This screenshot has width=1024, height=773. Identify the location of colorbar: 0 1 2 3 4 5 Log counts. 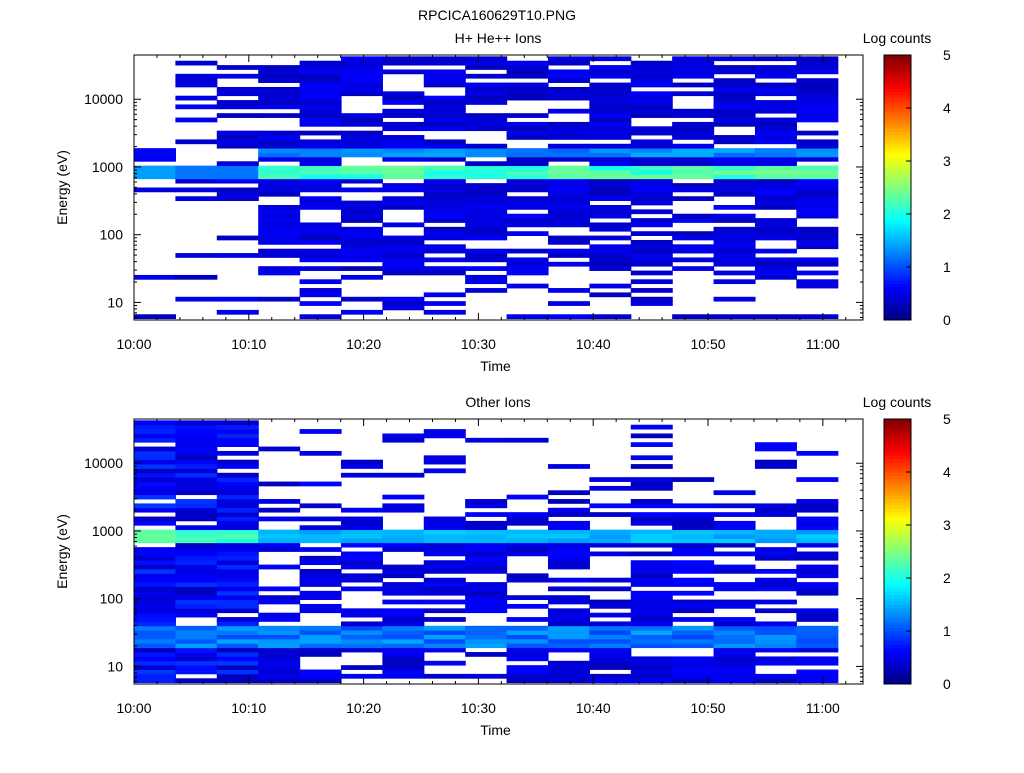
(907, 179).